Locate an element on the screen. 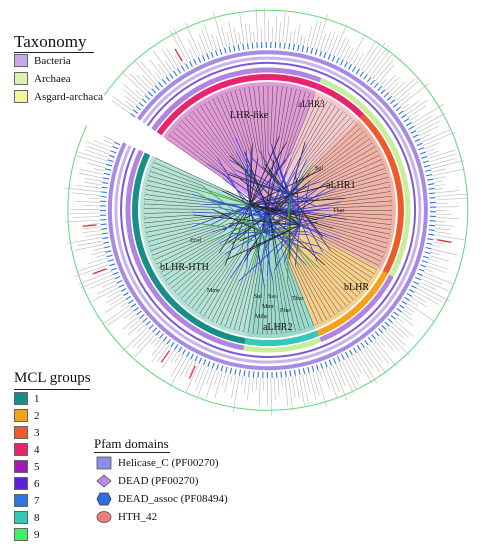 The height and width of the screenshot is (550, 482). taxon-label: Thar is located at coordinates (338, 211).